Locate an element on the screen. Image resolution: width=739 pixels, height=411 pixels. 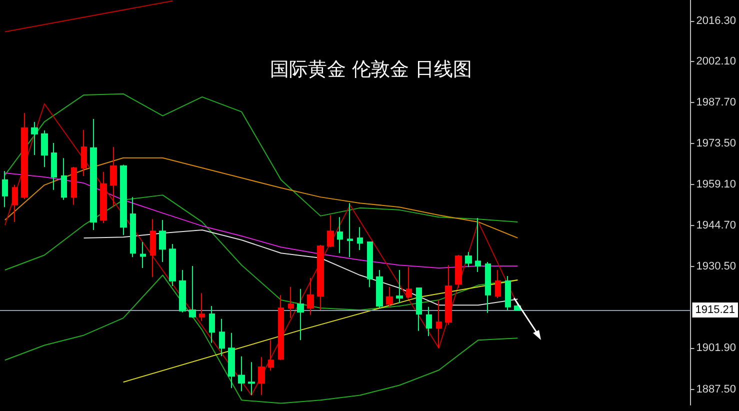
y-tick-label: 1944.70 is located at coordinates (716, 226).